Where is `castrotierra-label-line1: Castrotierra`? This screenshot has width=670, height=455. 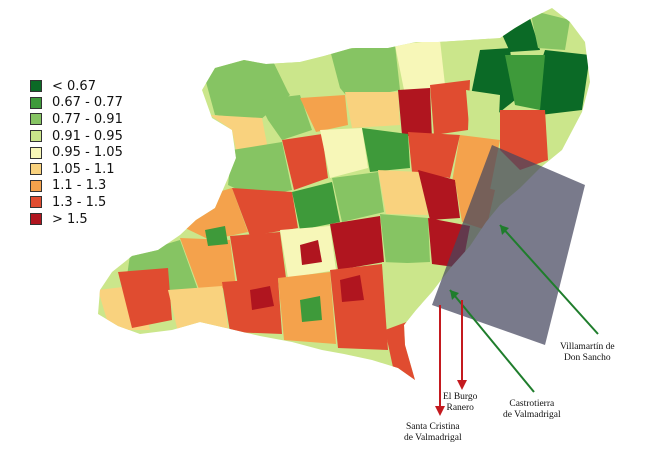
castrotierra-label-line1: Castrotierra is located at coordinates (532, 404).